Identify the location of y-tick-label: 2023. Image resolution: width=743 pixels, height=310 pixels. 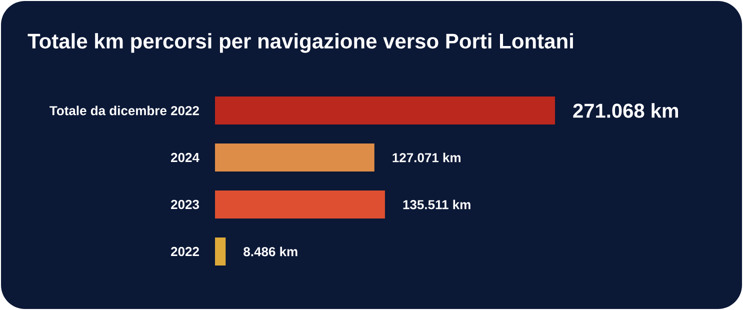
(185, 205).